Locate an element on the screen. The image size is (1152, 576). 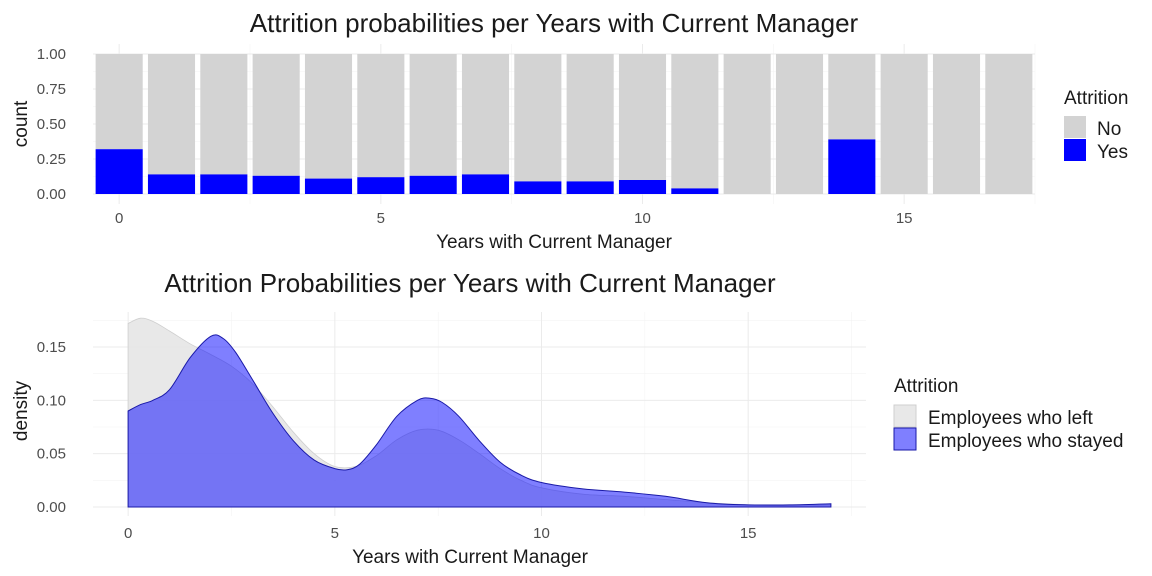
density-chart-x-axis-title: Years with Current Manager is located at coordinates (470, 557).